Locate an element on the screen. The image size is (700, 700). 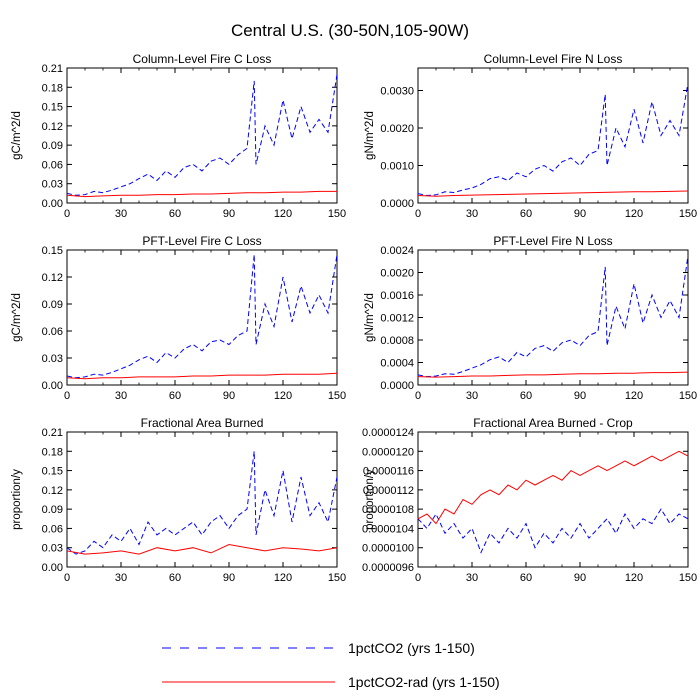
y-tick-label: 0.0016 is located at coordinates (397, 296).